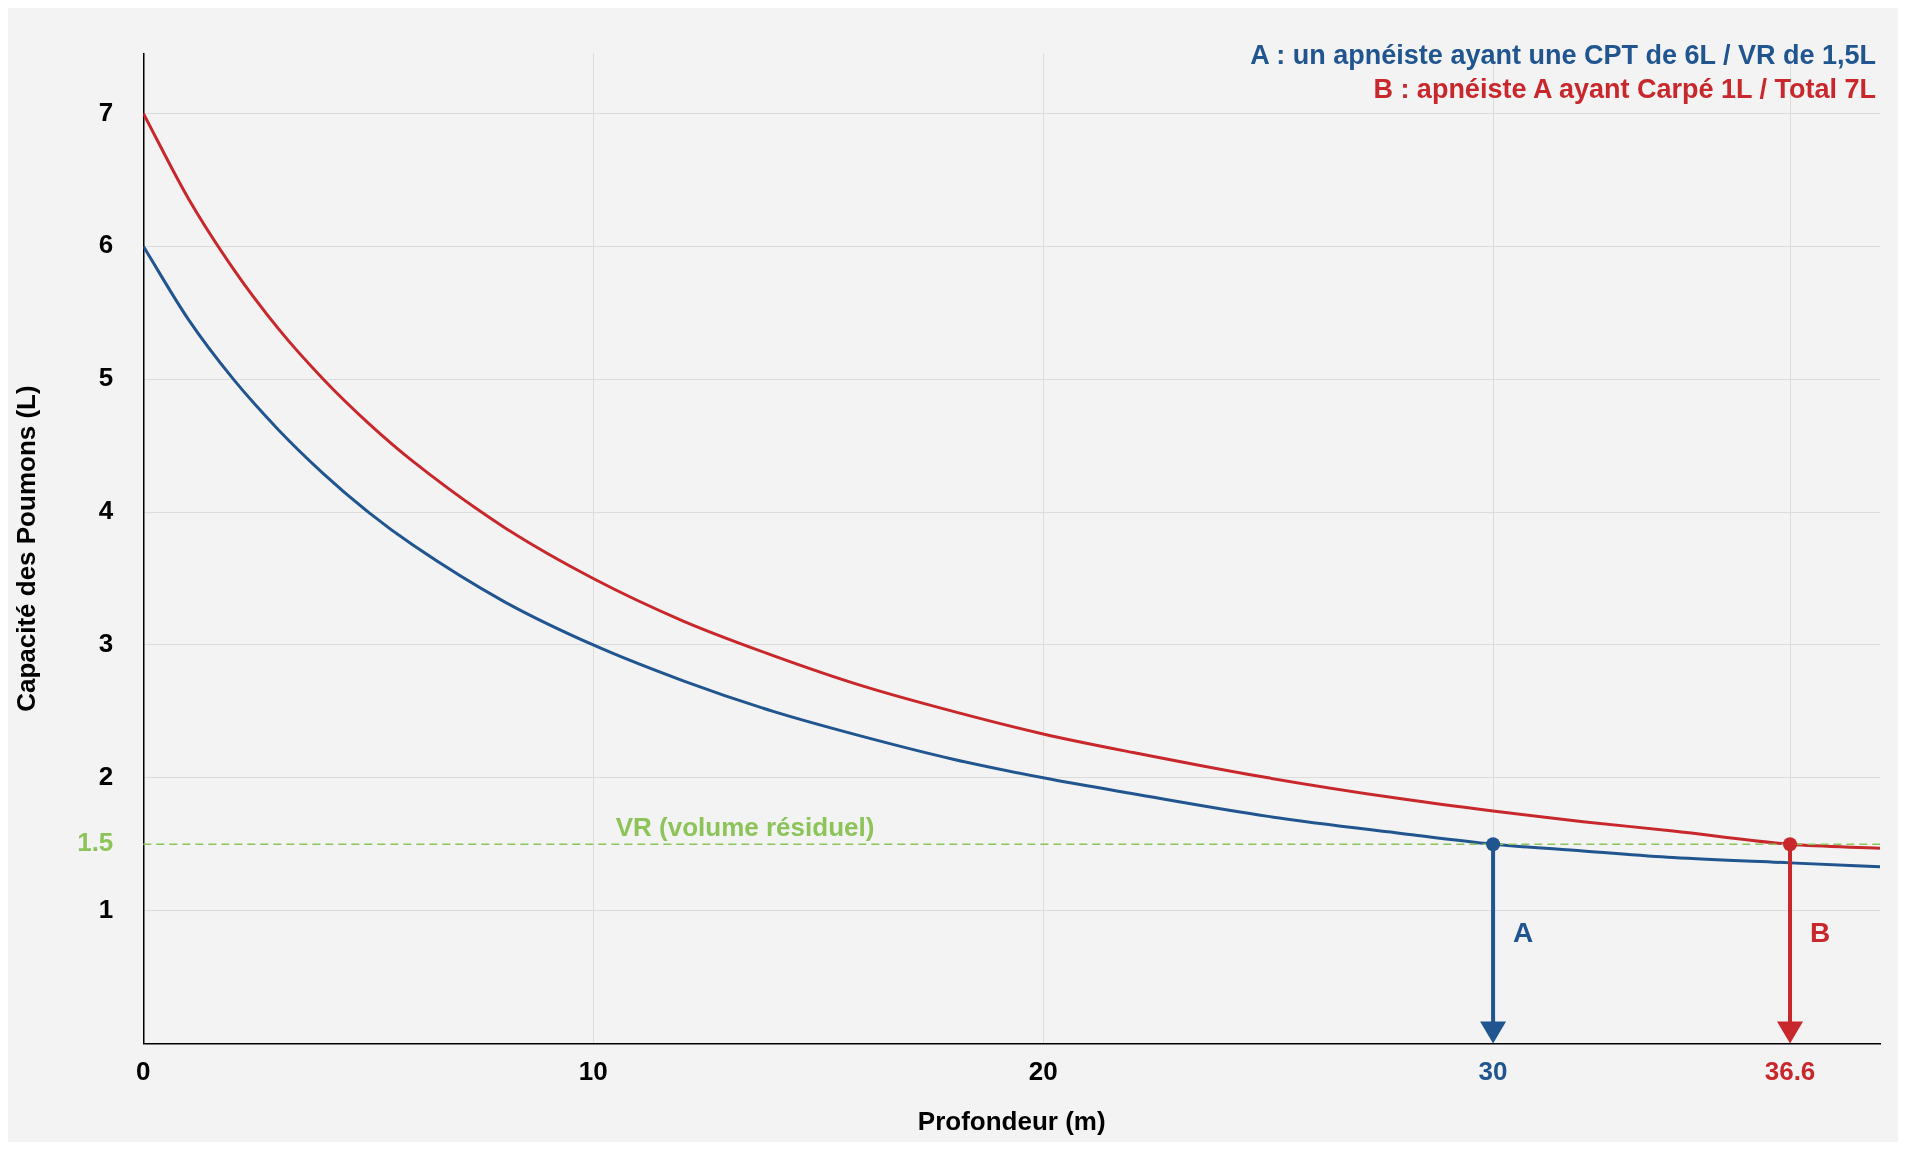 This screenshot has height=1150, width=1906. What do you see at coordinates (106, 510) in the screenshot?
I see `y-tick-label: 4` at bounding box center [106, 510].